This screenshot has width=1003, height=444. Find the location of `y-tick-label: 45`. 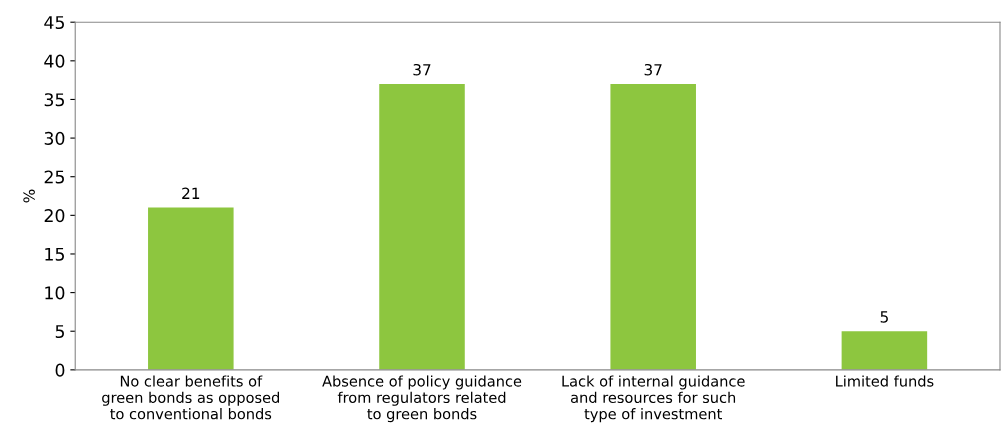

y-tick-label: 45 is located at coordinates (54, 23).